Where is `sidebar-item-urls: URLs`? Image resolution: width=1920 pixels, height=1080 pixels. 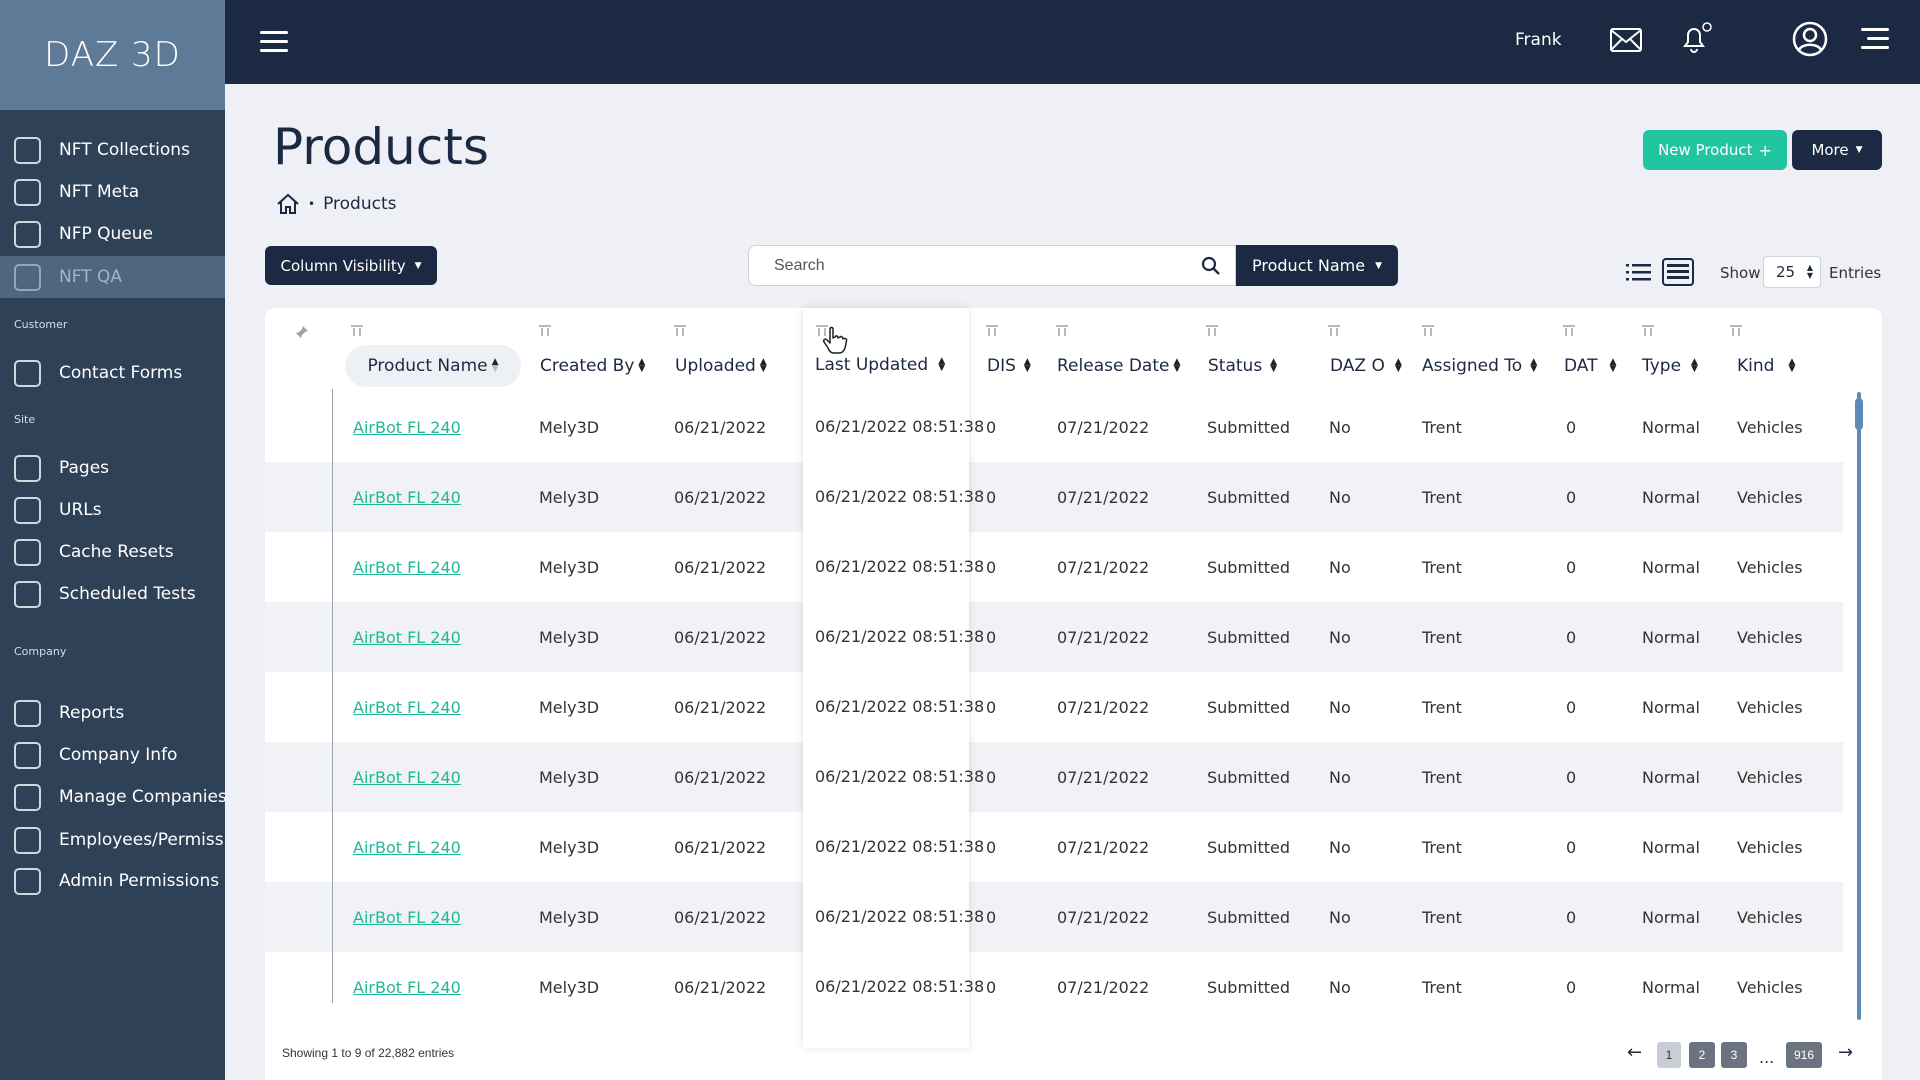 sidebar-item-urls: URLs is located at coordinates (112, 510).